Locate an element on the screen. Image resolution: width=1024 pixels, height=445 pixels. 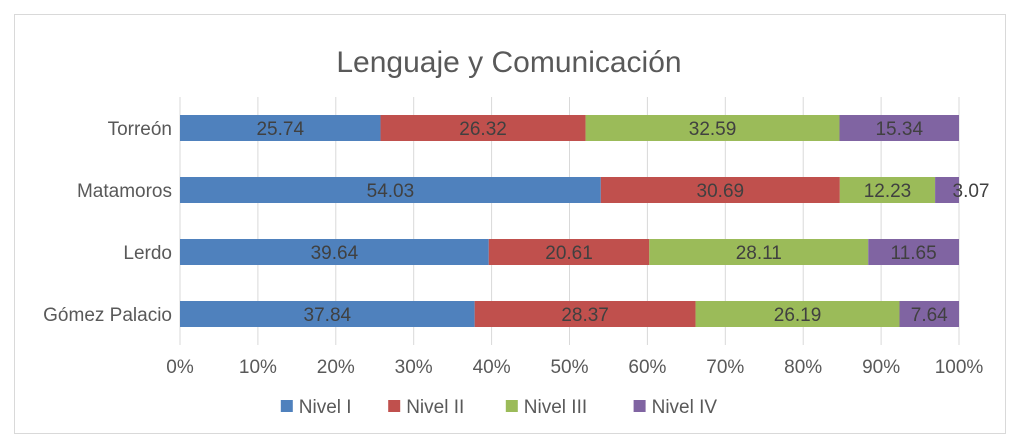
data-label: 26.19 is located at coordinates (798, 315).